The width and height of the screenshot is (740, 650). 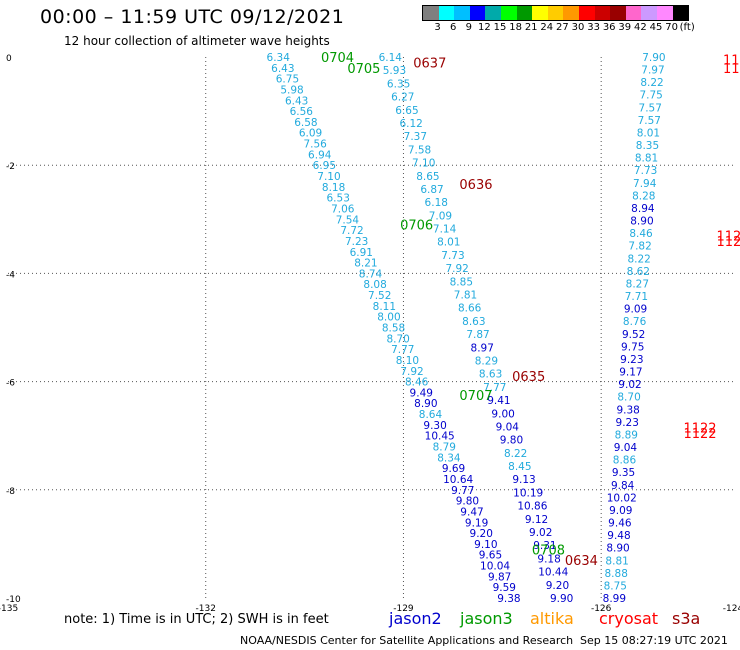 I want to click on data-value-label: 9.47, so click(x=471, y=512).